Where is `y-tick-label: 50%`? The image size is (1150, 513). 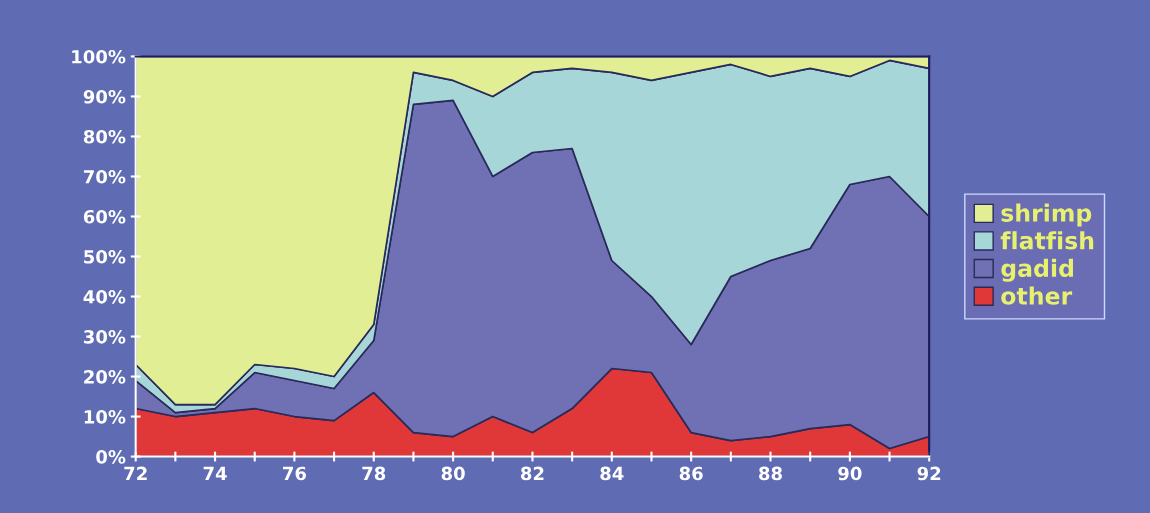
y-tick-label: 50% is located at coordinates (105, 256).